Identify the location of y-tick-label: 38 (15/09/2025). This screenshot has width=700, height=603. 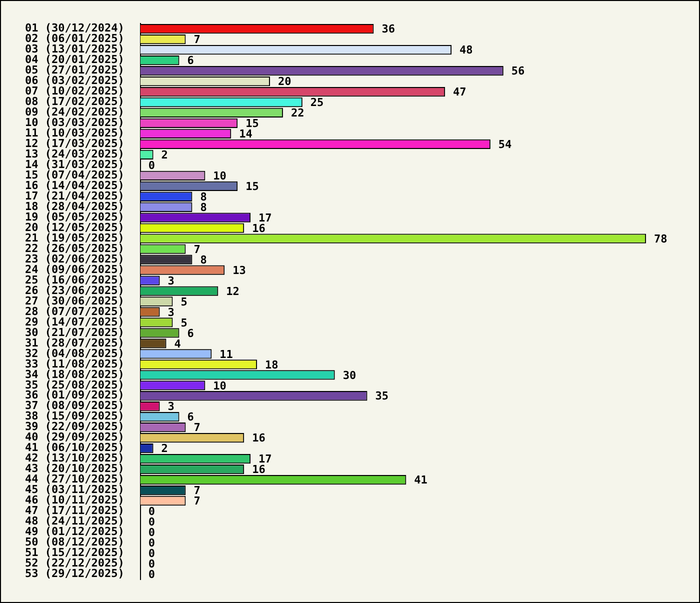
(74, 416).